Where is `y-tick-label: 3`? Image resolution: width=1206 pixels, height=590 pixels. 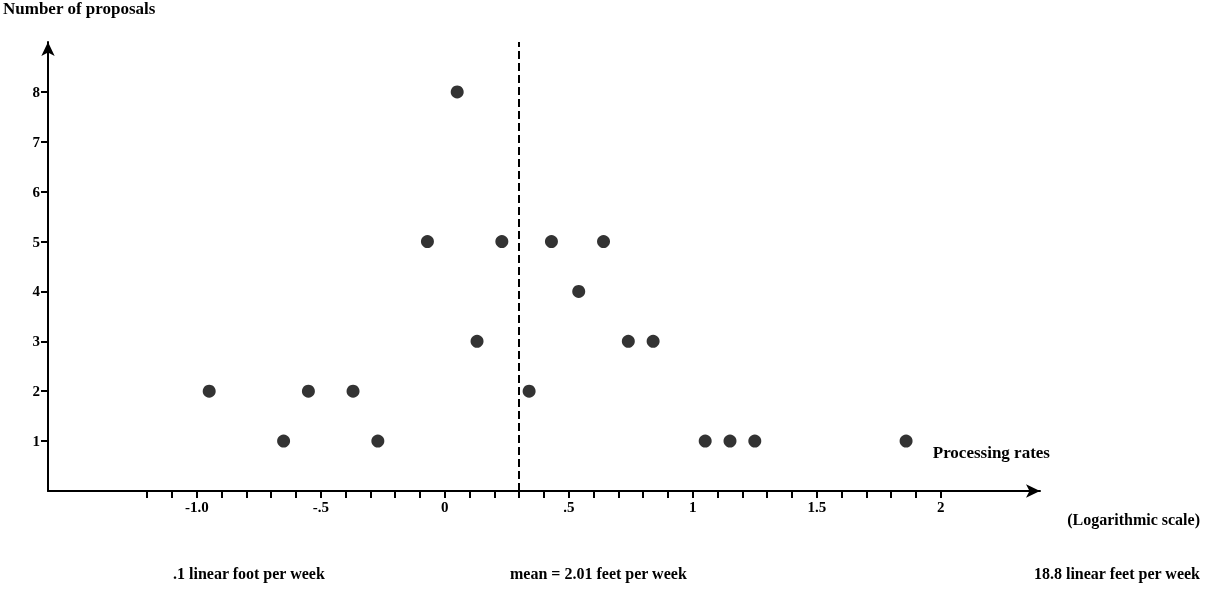
y-tick-label: 3 is located at coordinates (36, 341).